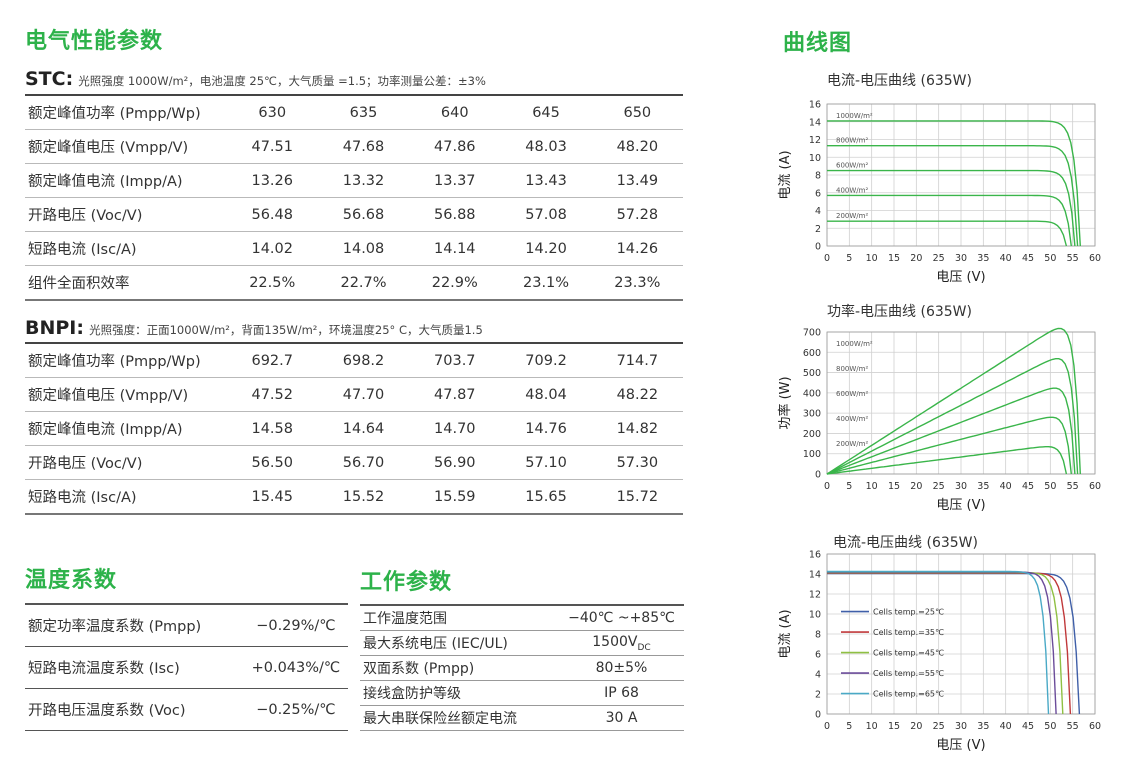  What do you see at coordinates (785, 633) in the screenshot?
I see `y-axis-label: 电流 (A)` at bounding box center [785, 633].